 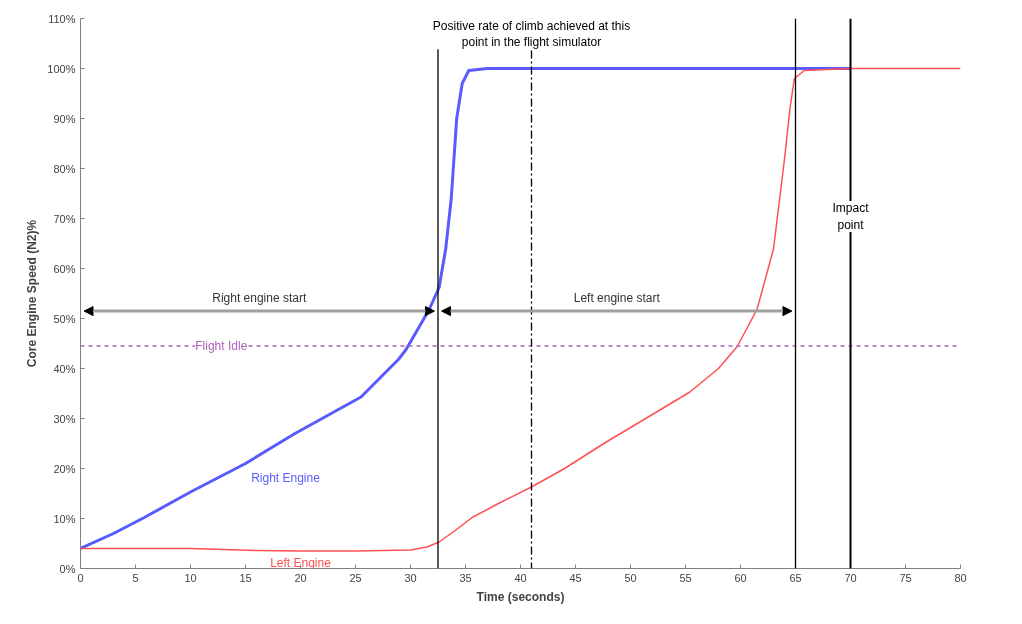 What do you see at coordinates (795, 577) in the screenshot?
I see `x-tick-label: 65` at bounding box center [795, 577].